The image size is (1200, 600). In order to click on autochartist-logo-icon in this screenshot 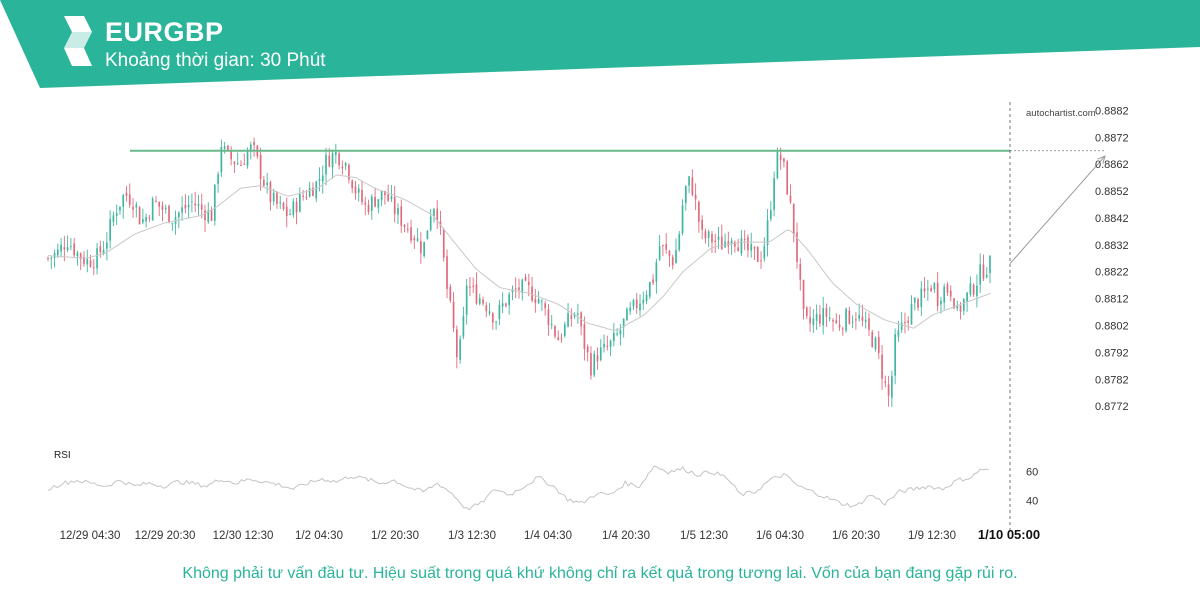, I will do `click(78, 41)`.